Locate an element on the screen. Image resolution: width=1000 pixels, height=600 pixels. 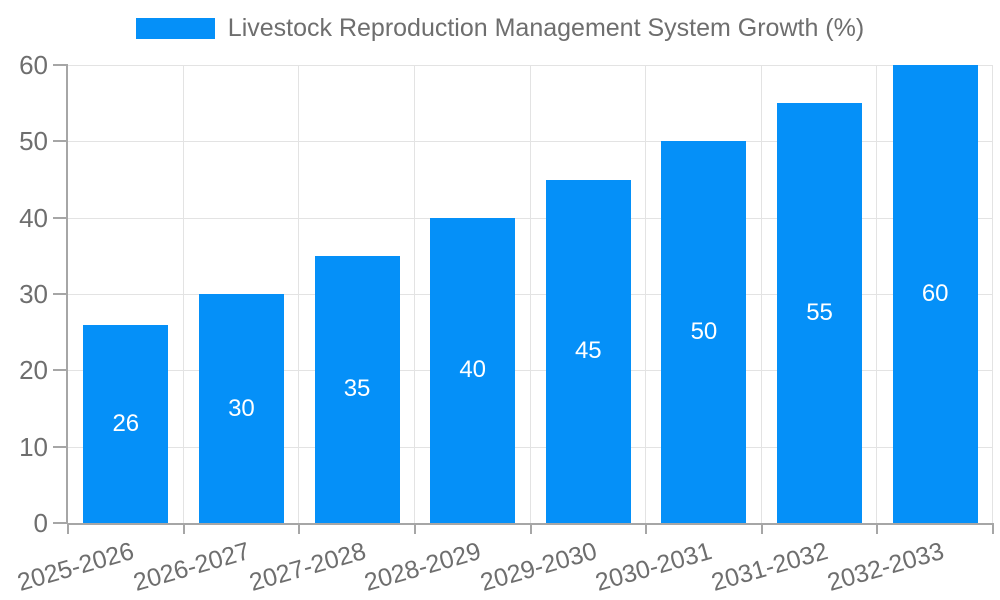
bar: 26 is located at coordinates (126, 423).